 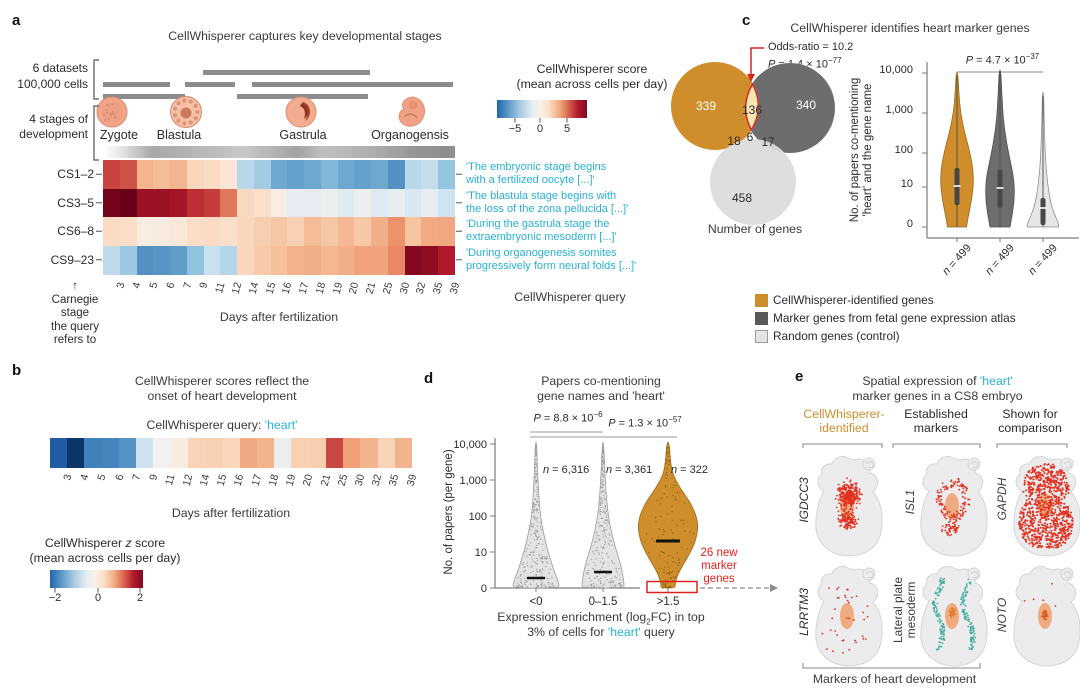 I want to click on datasets-count-label: 6 datasets, so click(x=60, y=68).